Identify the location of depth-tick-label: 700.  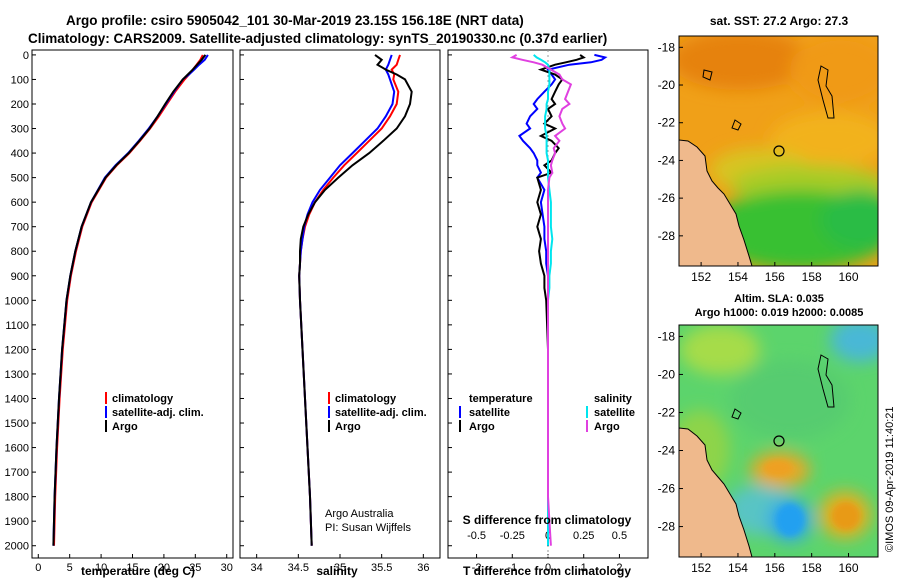
(20, 228).